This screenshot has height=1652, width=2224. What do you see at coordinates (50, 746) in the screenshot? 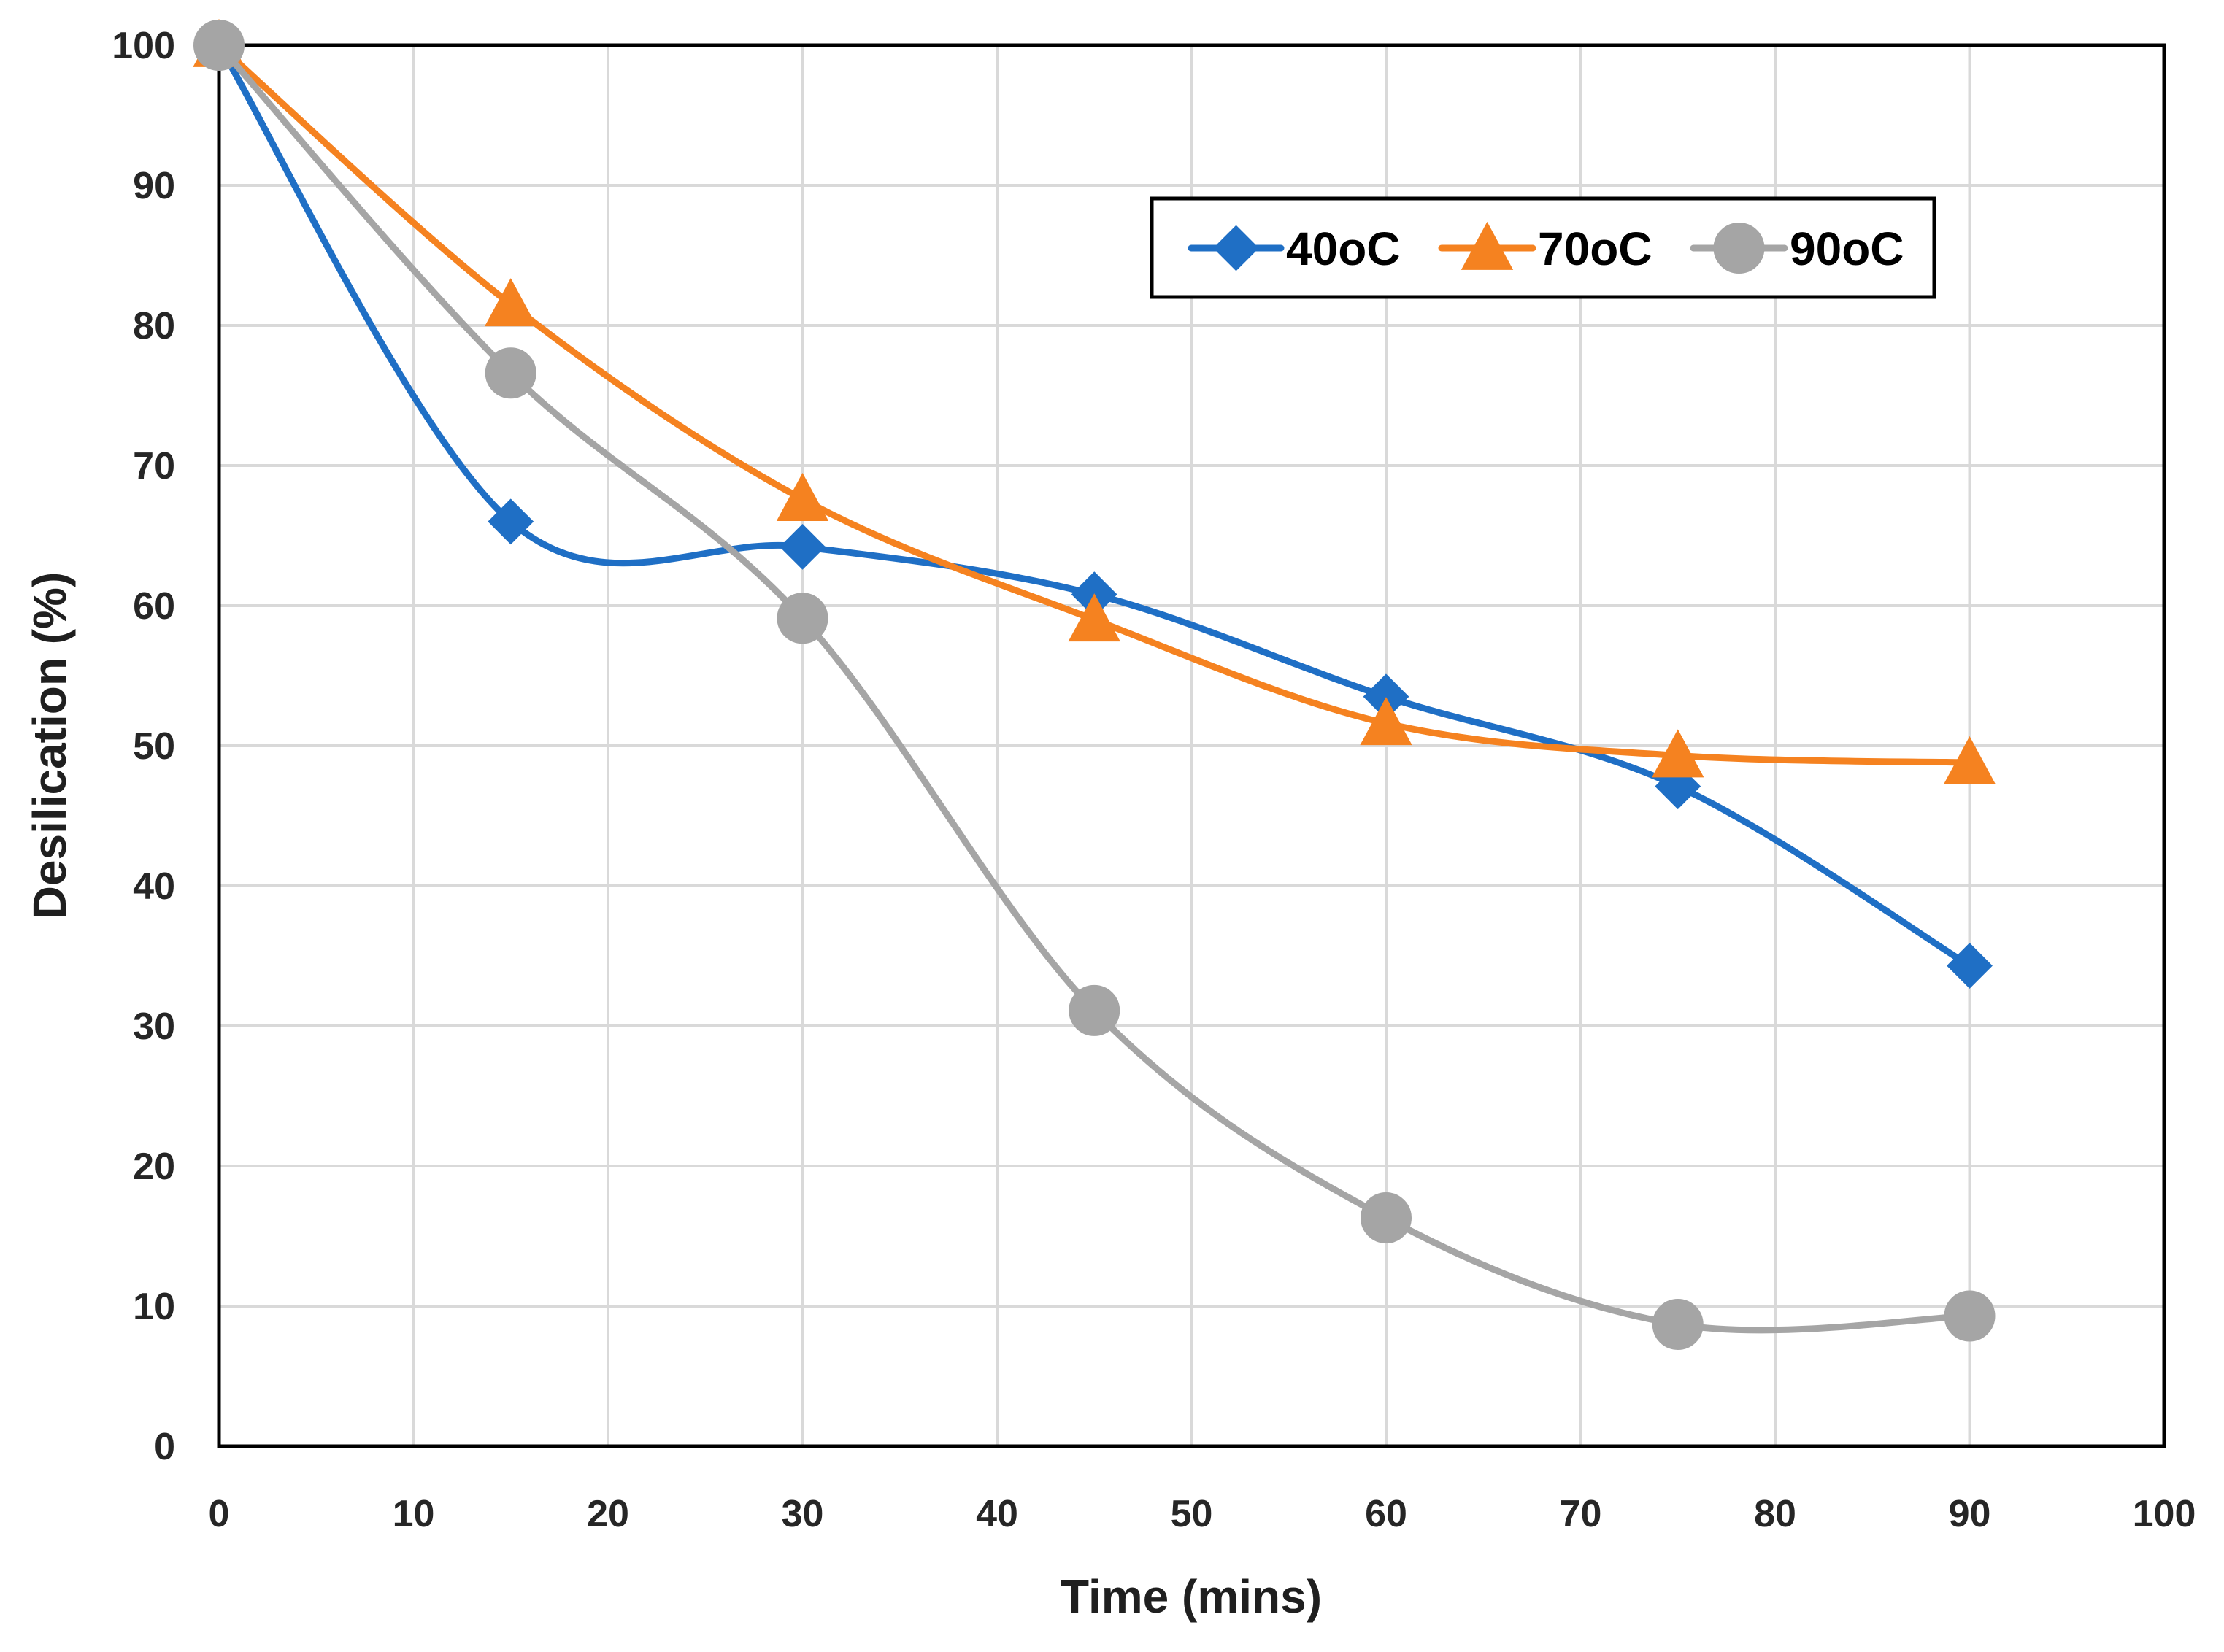
I see `y-axis-title: Desilication (%)` at bounding box center [50, 746].